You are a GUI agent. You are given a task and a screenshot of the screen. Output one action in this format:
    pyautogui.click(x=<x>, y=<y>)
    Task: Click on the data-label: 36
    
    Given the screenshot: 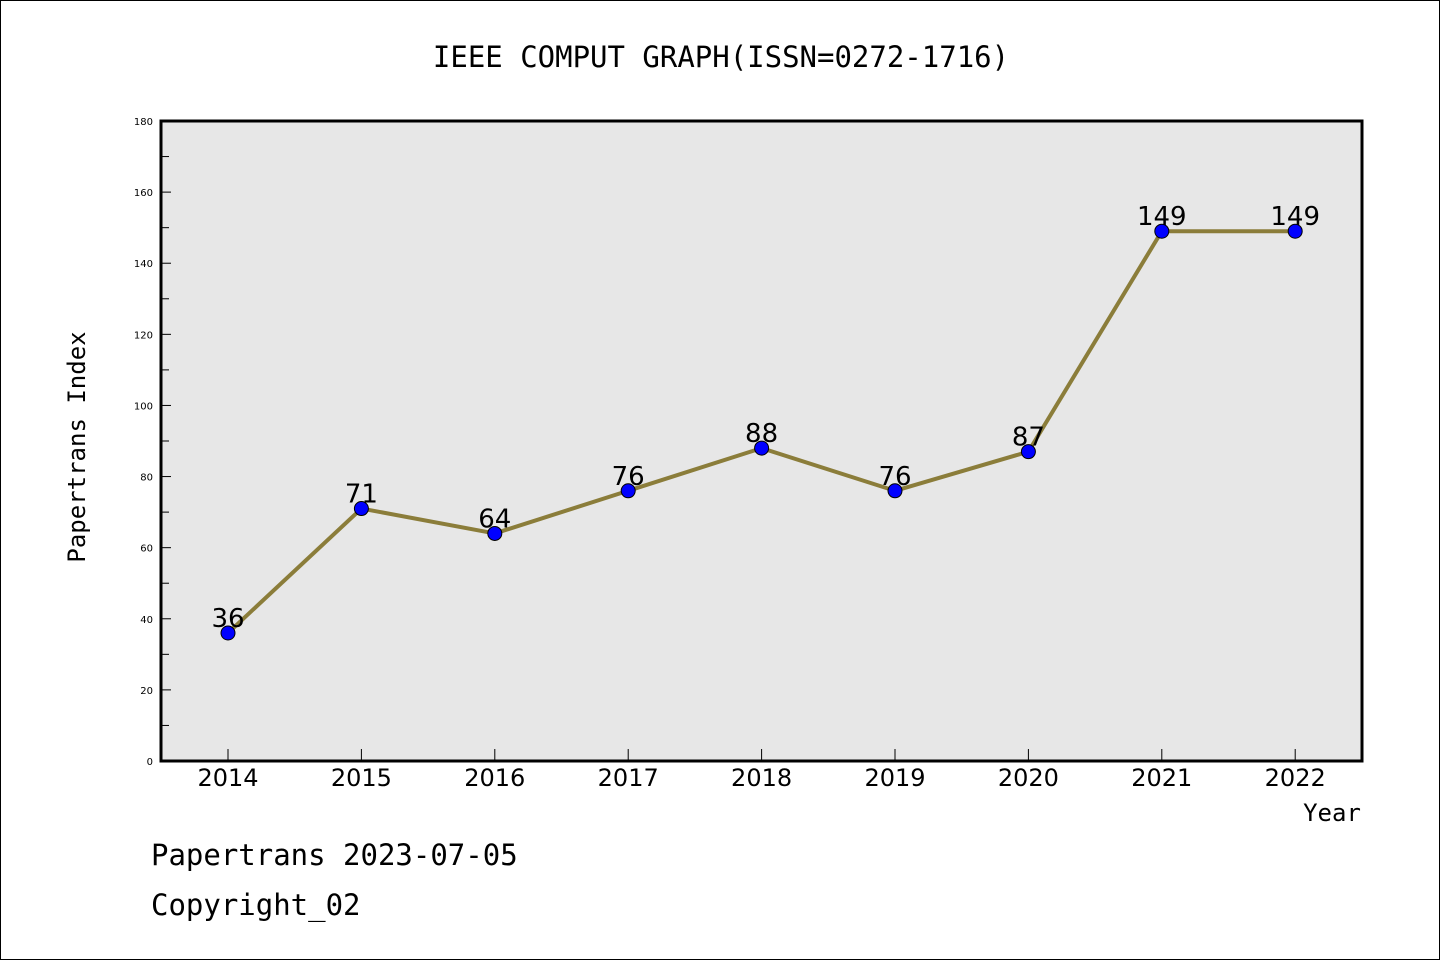 What is the action you would take?
    pyautogui.click(x=227, y=619)
    